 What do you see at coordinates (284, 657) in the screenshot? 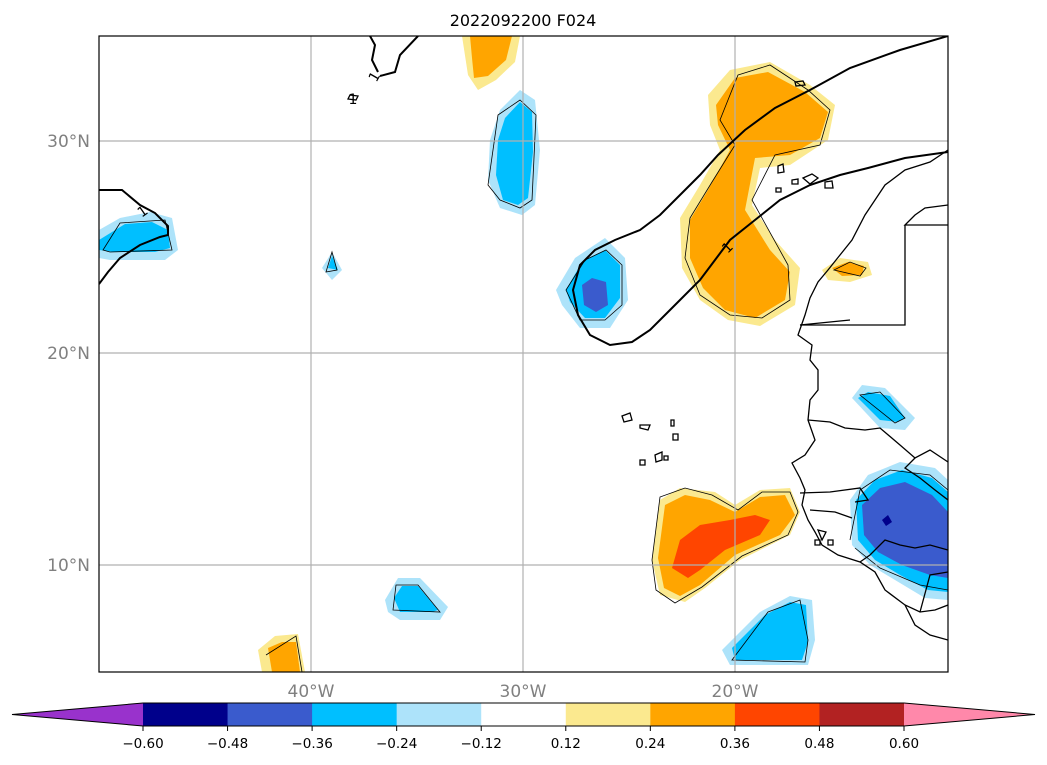
I see `positive-anomaly-southwest-core` at bounding box center [284, 657].